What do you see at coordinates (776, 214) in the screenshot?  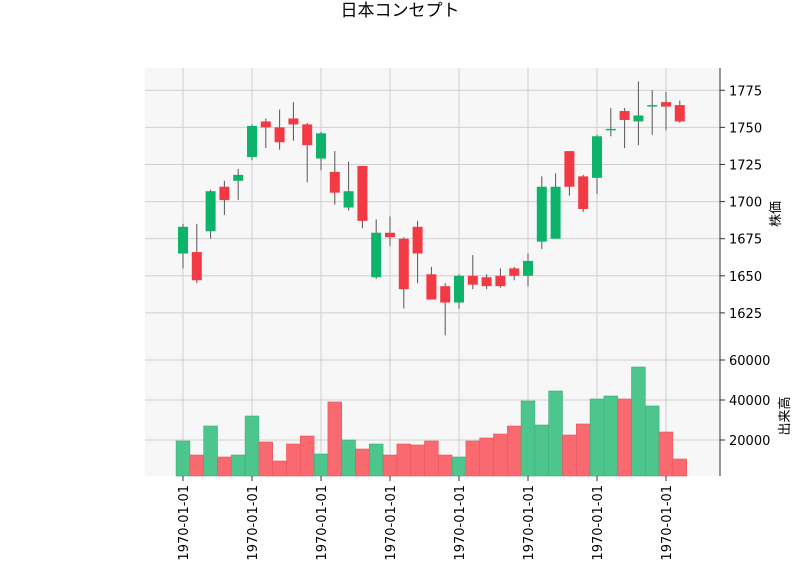 I see `price-axis-label: 株価` at bounding box center [776, 214].